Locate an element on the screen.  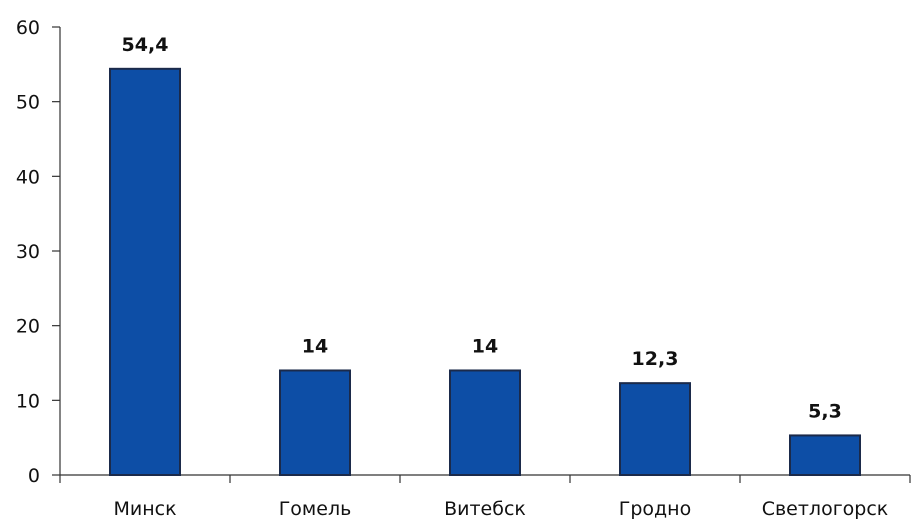
y-axis: 0 10 20 30 40 50 60 is located at coordinates (38, 252).